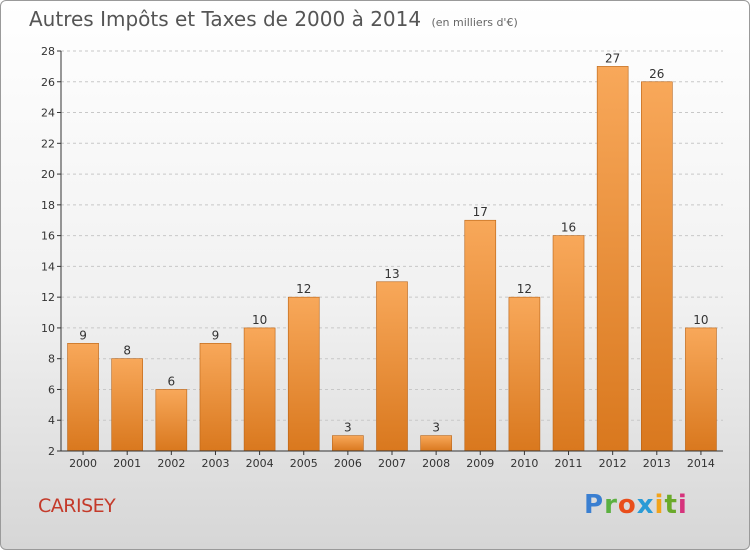  I want to click on data-label: 17, so click(480, 212).